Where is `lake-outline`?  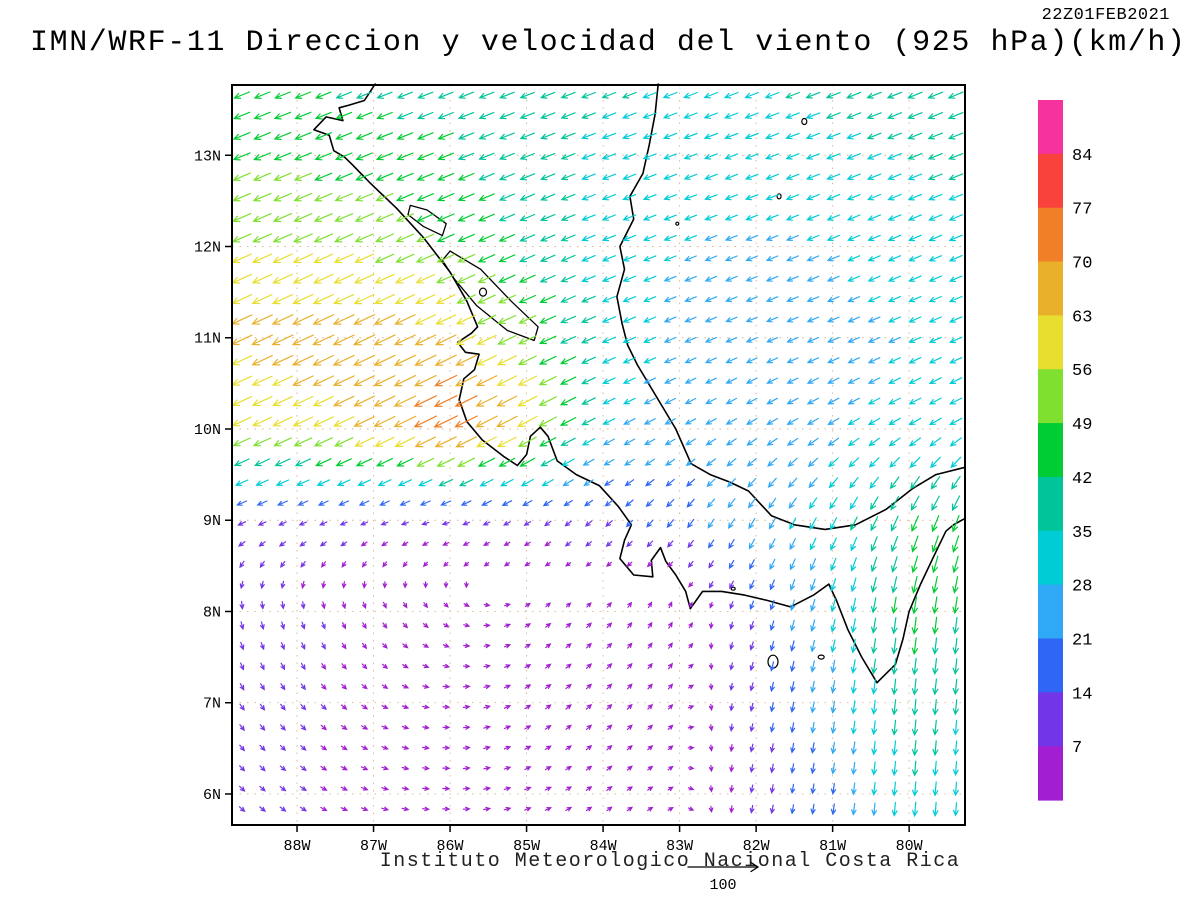 lake-outline is located at coordinates (490, 296).